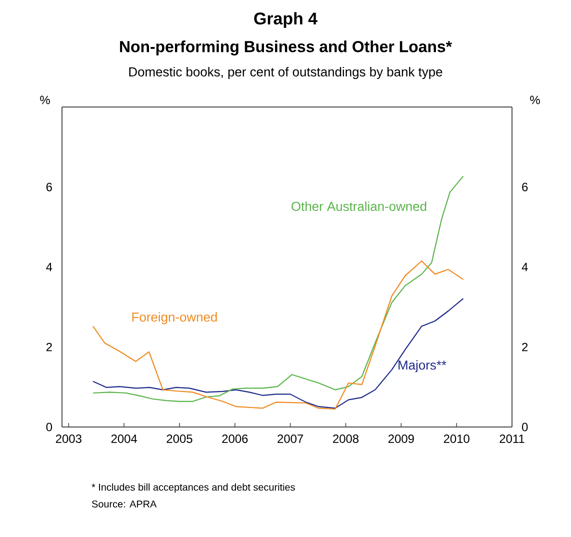 The width and height of the screenshot is (571, 537). I want to click on x-tick-label: 2010, so click(457, 438).